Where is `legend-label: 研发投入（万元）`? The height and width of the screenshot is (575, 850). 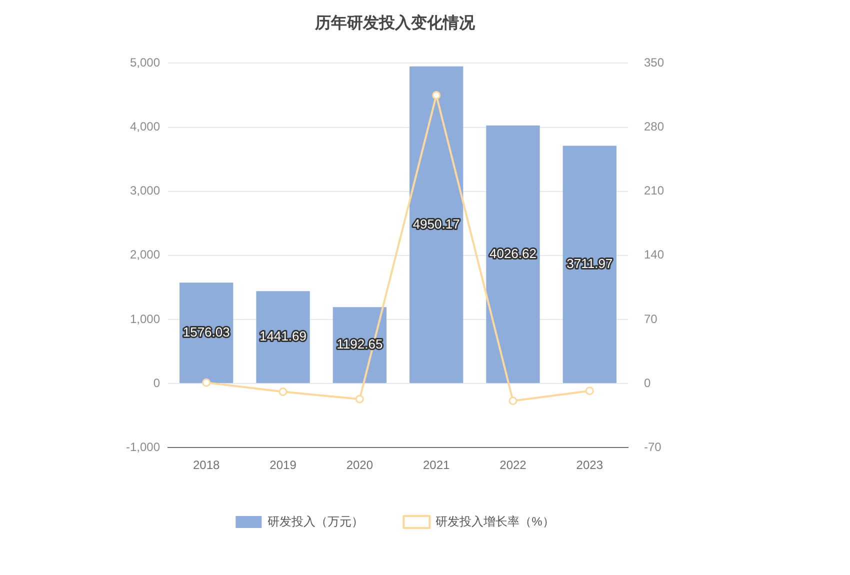
legend-label: 研发投入（万元） is located at coordinates (316, 521).